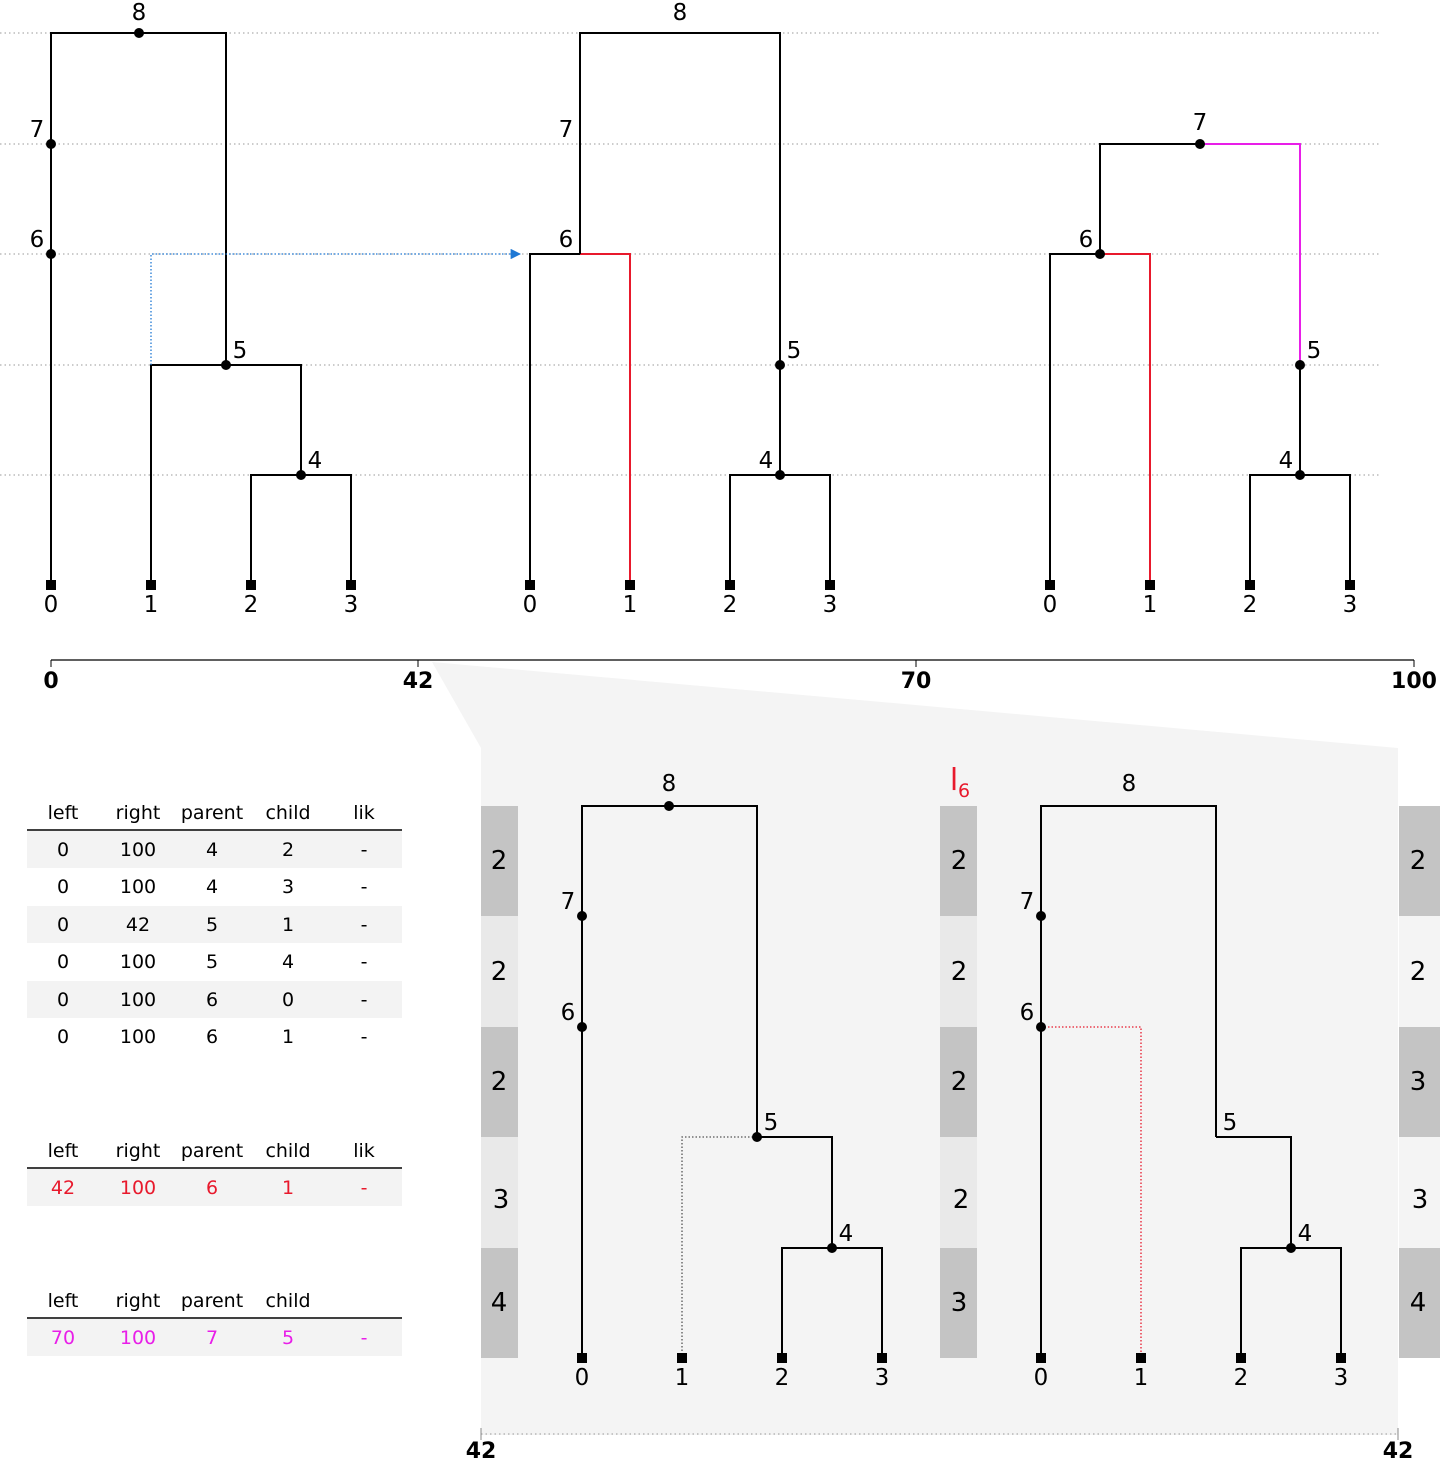 This screenshot has width=1440, height=1461. What do you see at coordinates (1300, 475) in the screenshot?
I see `node-4-dot` at bounding box center [1300, 475].